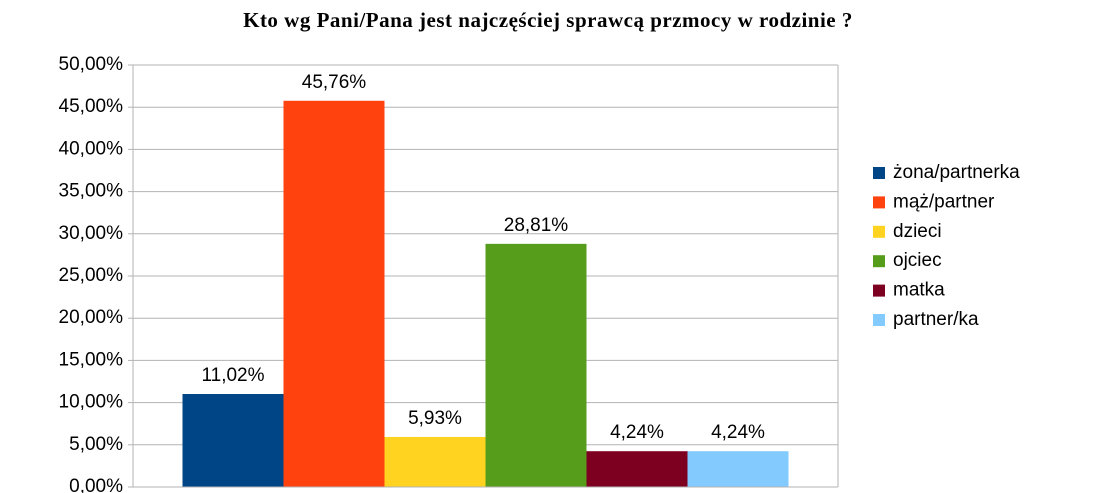 Image resolution: width=1093 pixels, height=493 pixels. What do you see at coordinates (919, 290) in the screenshot?
I see `legend-label: matka` at bounding box center [919, 290].